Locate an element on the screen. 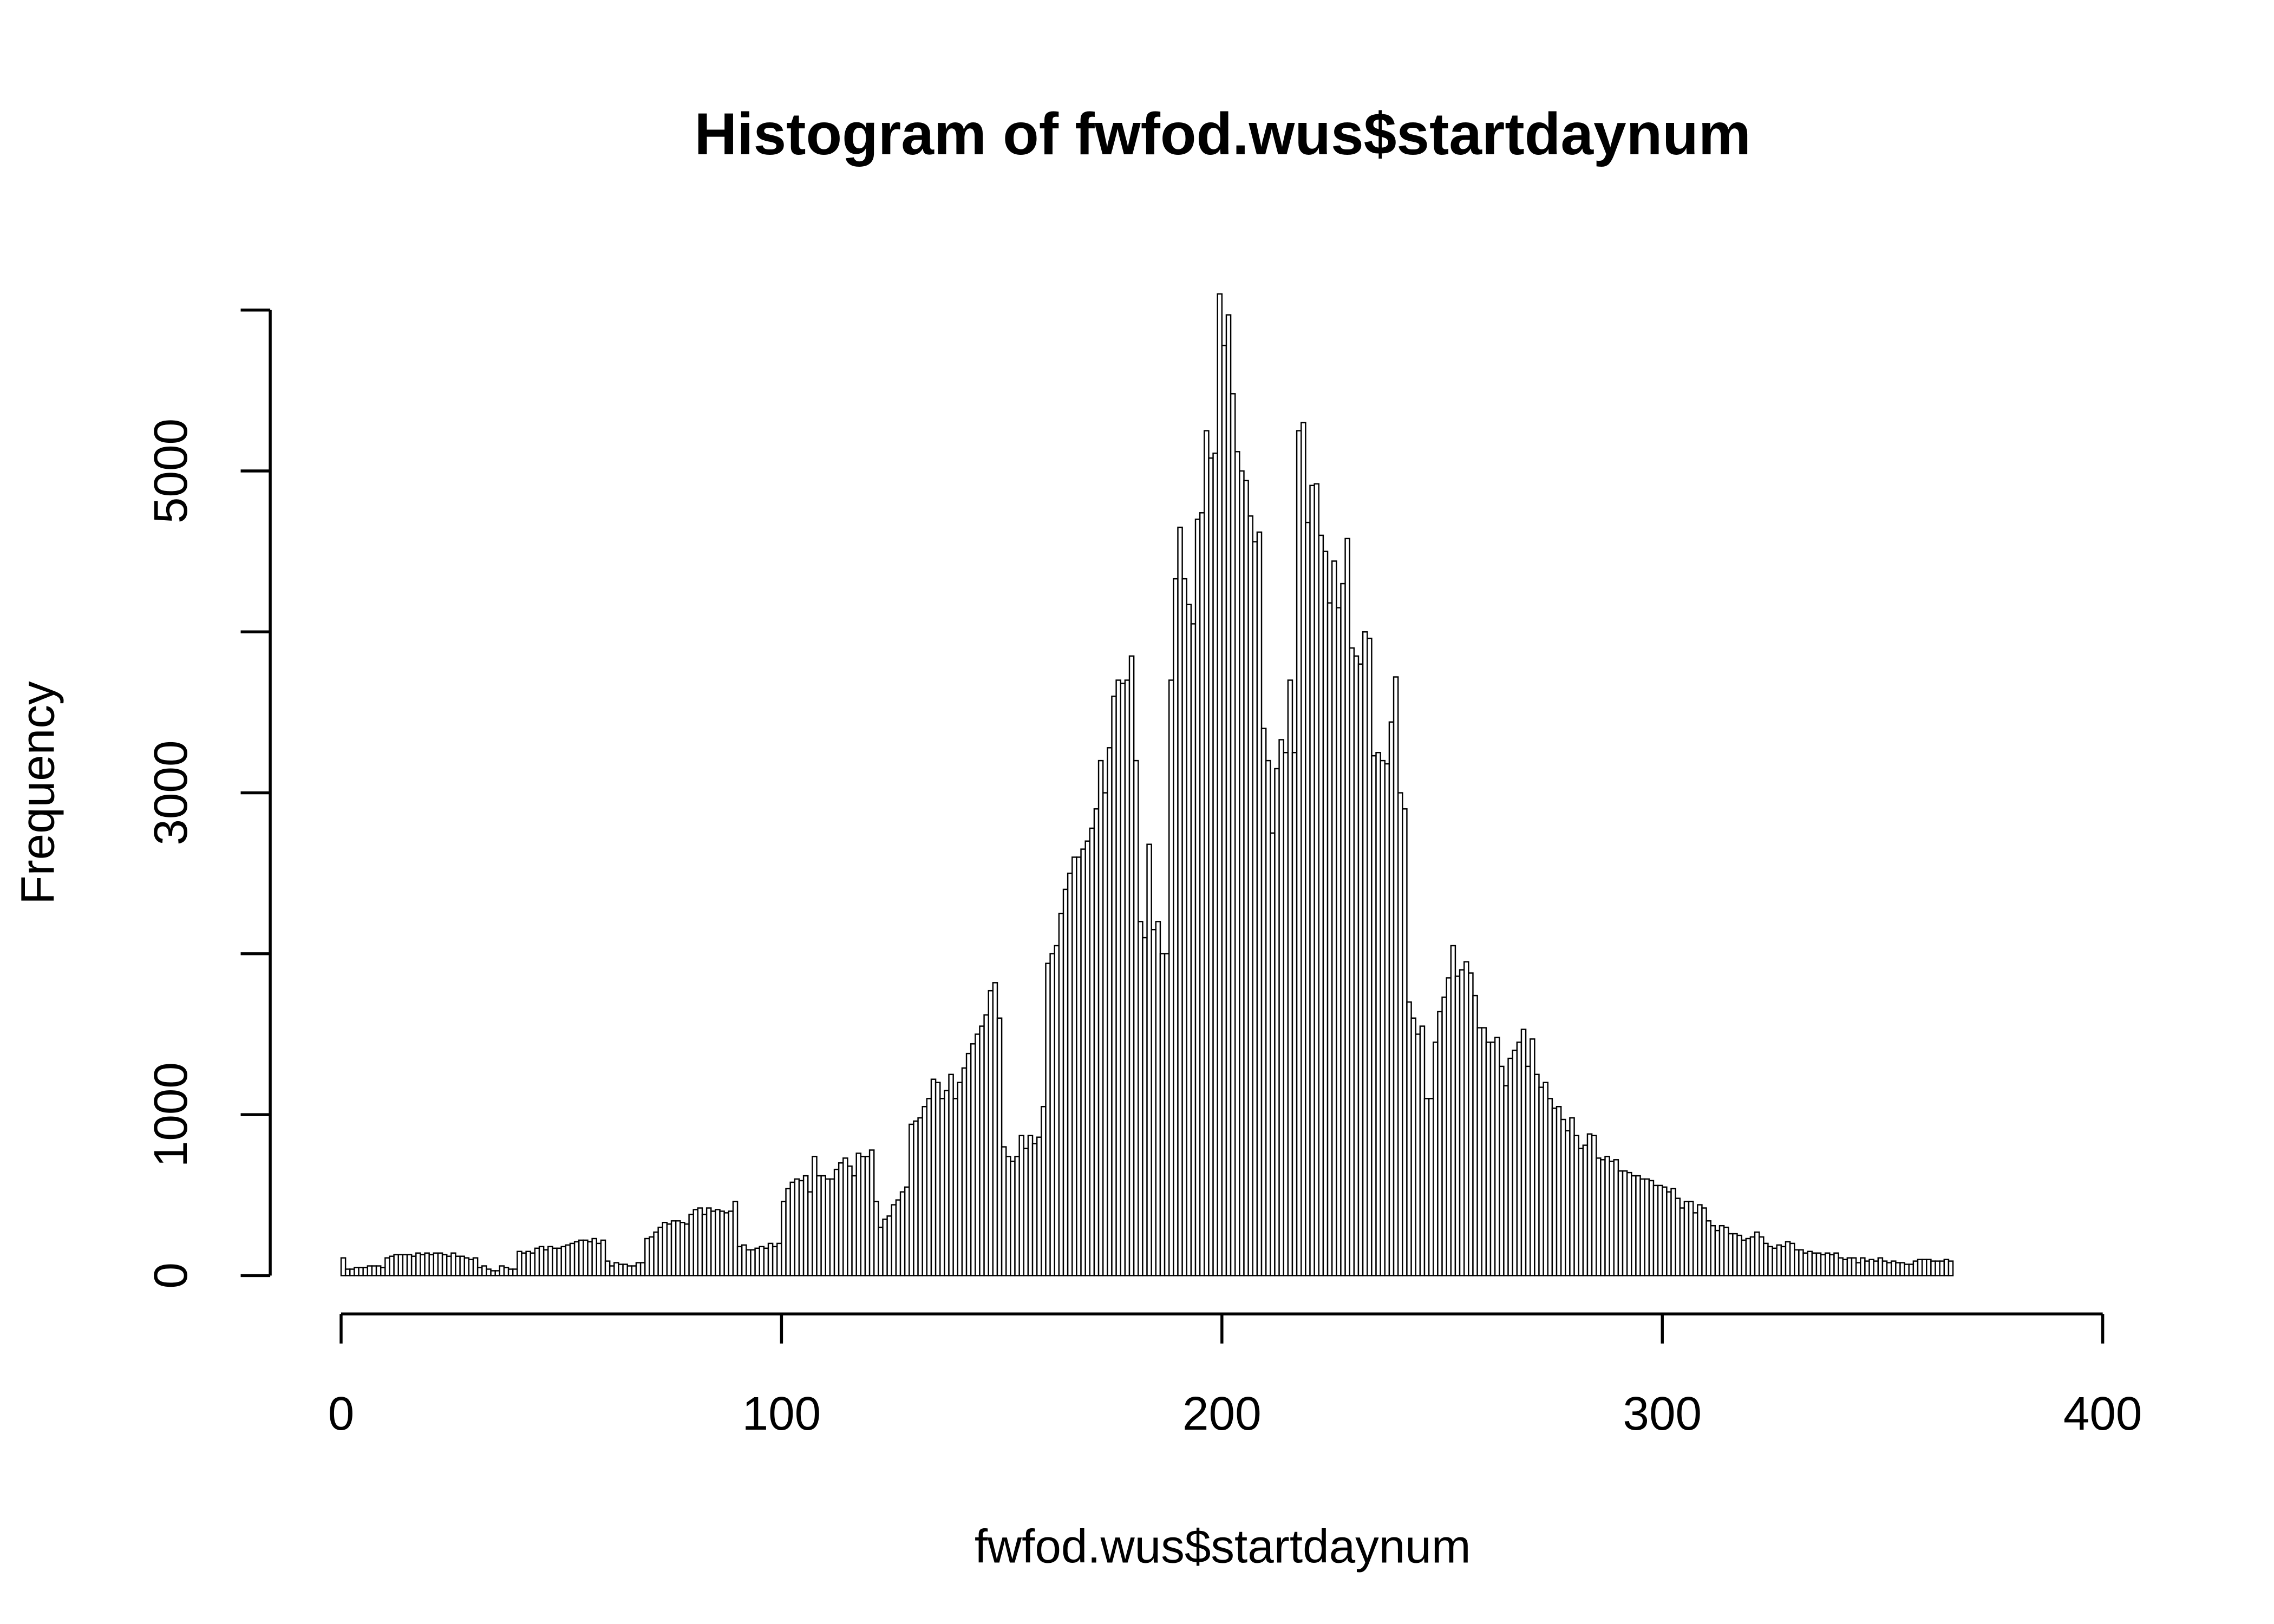 This screenshot has width=2274, height=1624. x-tick-label: 100 is located at coordinates (782, 1413).